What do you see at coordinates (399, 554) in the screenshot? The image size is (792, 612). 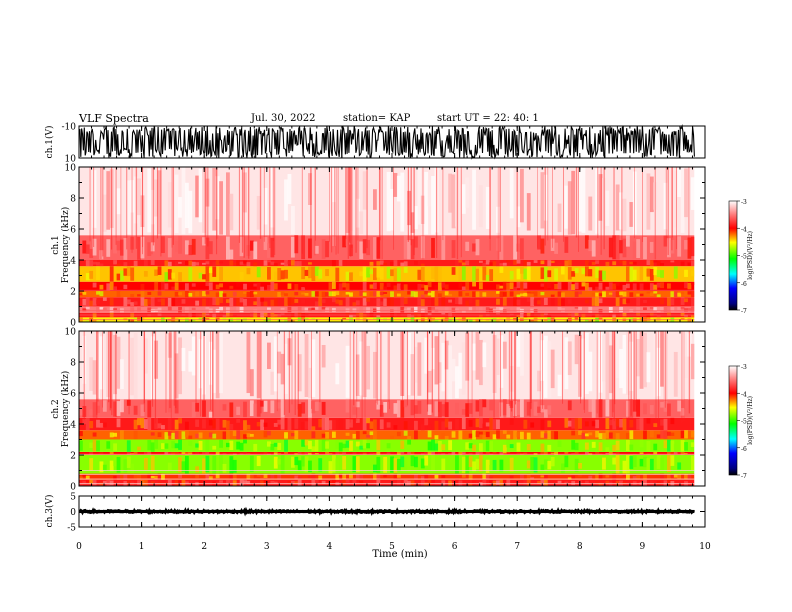 I see `time-axis-label: Time (min)` at bounding box center [399, 554].